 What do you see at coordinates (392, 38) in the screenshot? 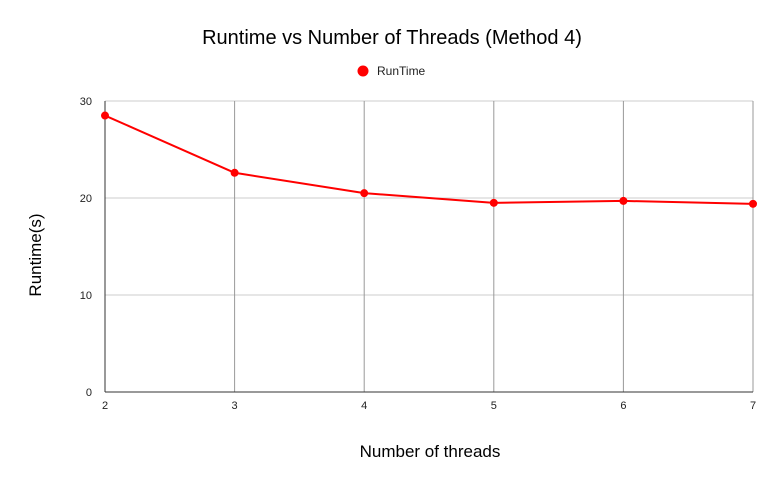
I see `chart-title: Runtime vs Number of Threads (Method 4)` at bounding box center [392, 38].